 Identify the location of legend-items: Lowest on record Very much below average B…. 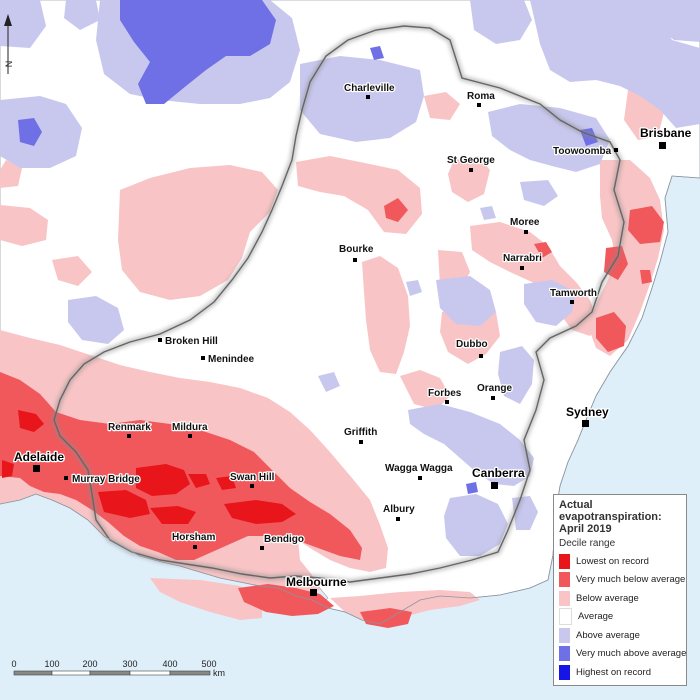
(622, 617).